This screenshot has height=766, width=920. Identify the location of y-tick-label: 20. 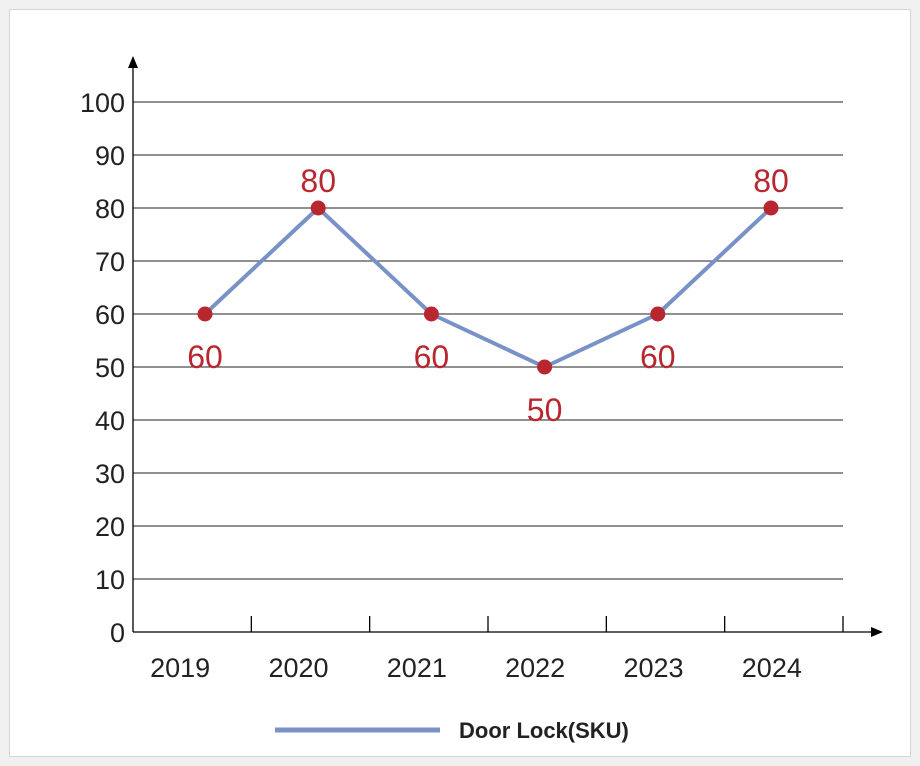
(110, 527).